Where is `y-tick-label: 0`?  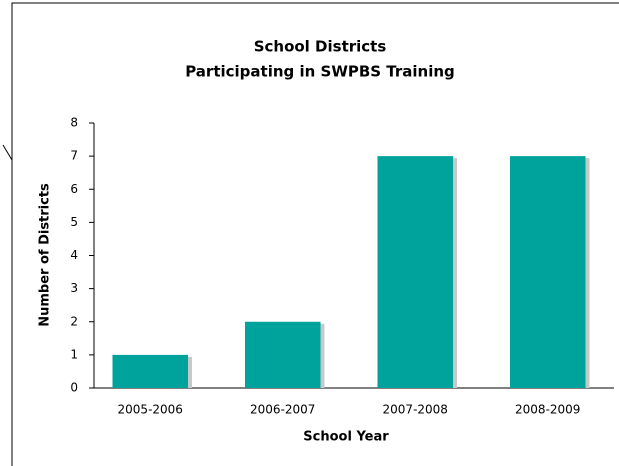
y-tick-label: 0 is located at coordinates (74, 388).